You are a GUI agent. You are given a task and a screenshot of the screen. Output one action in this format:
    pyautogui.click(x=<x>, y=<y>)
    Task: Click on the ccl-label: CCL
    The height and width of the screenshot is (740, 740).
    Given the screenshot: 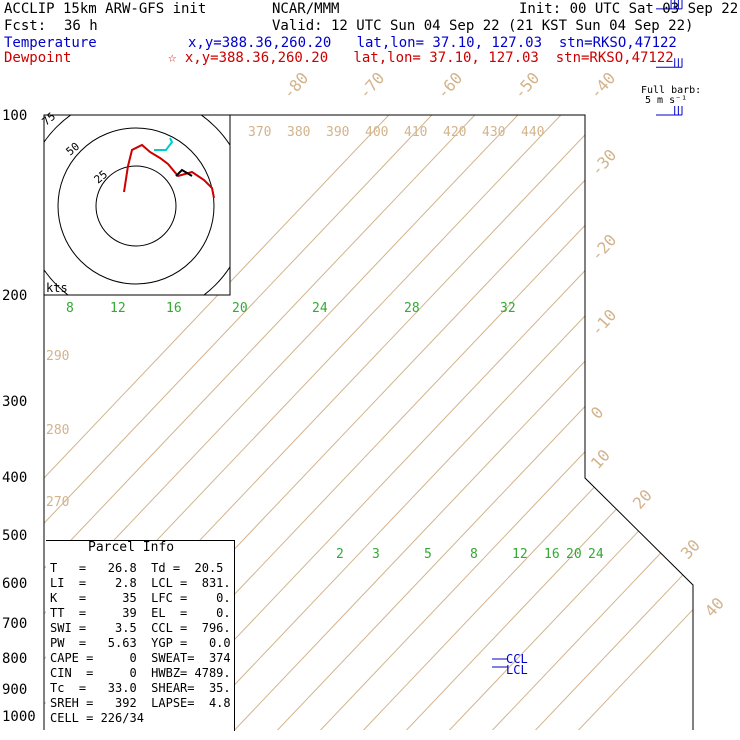 What is the action you would take?
    pyautogui.click(x=517, y=659)
    